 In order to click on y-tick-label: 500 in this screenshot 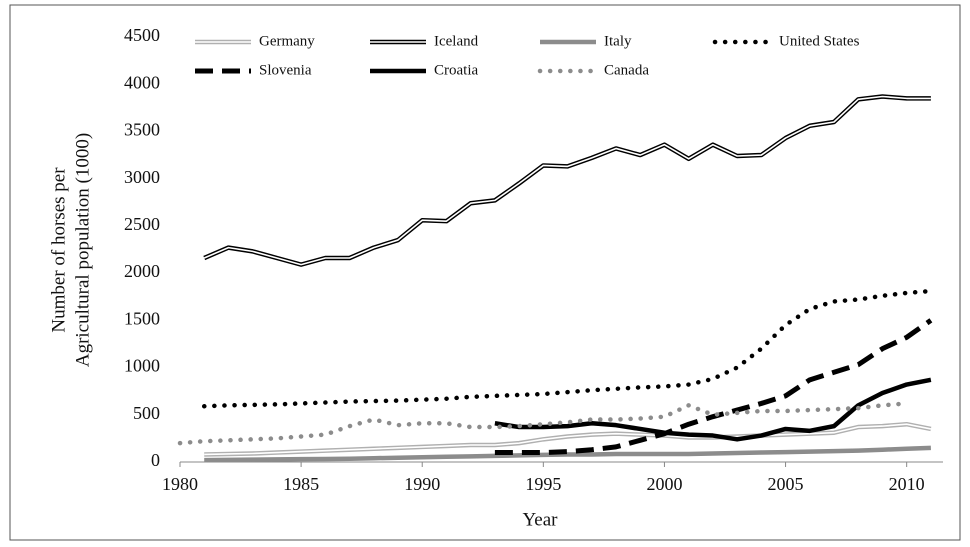, I will do `click(146, 413)`.